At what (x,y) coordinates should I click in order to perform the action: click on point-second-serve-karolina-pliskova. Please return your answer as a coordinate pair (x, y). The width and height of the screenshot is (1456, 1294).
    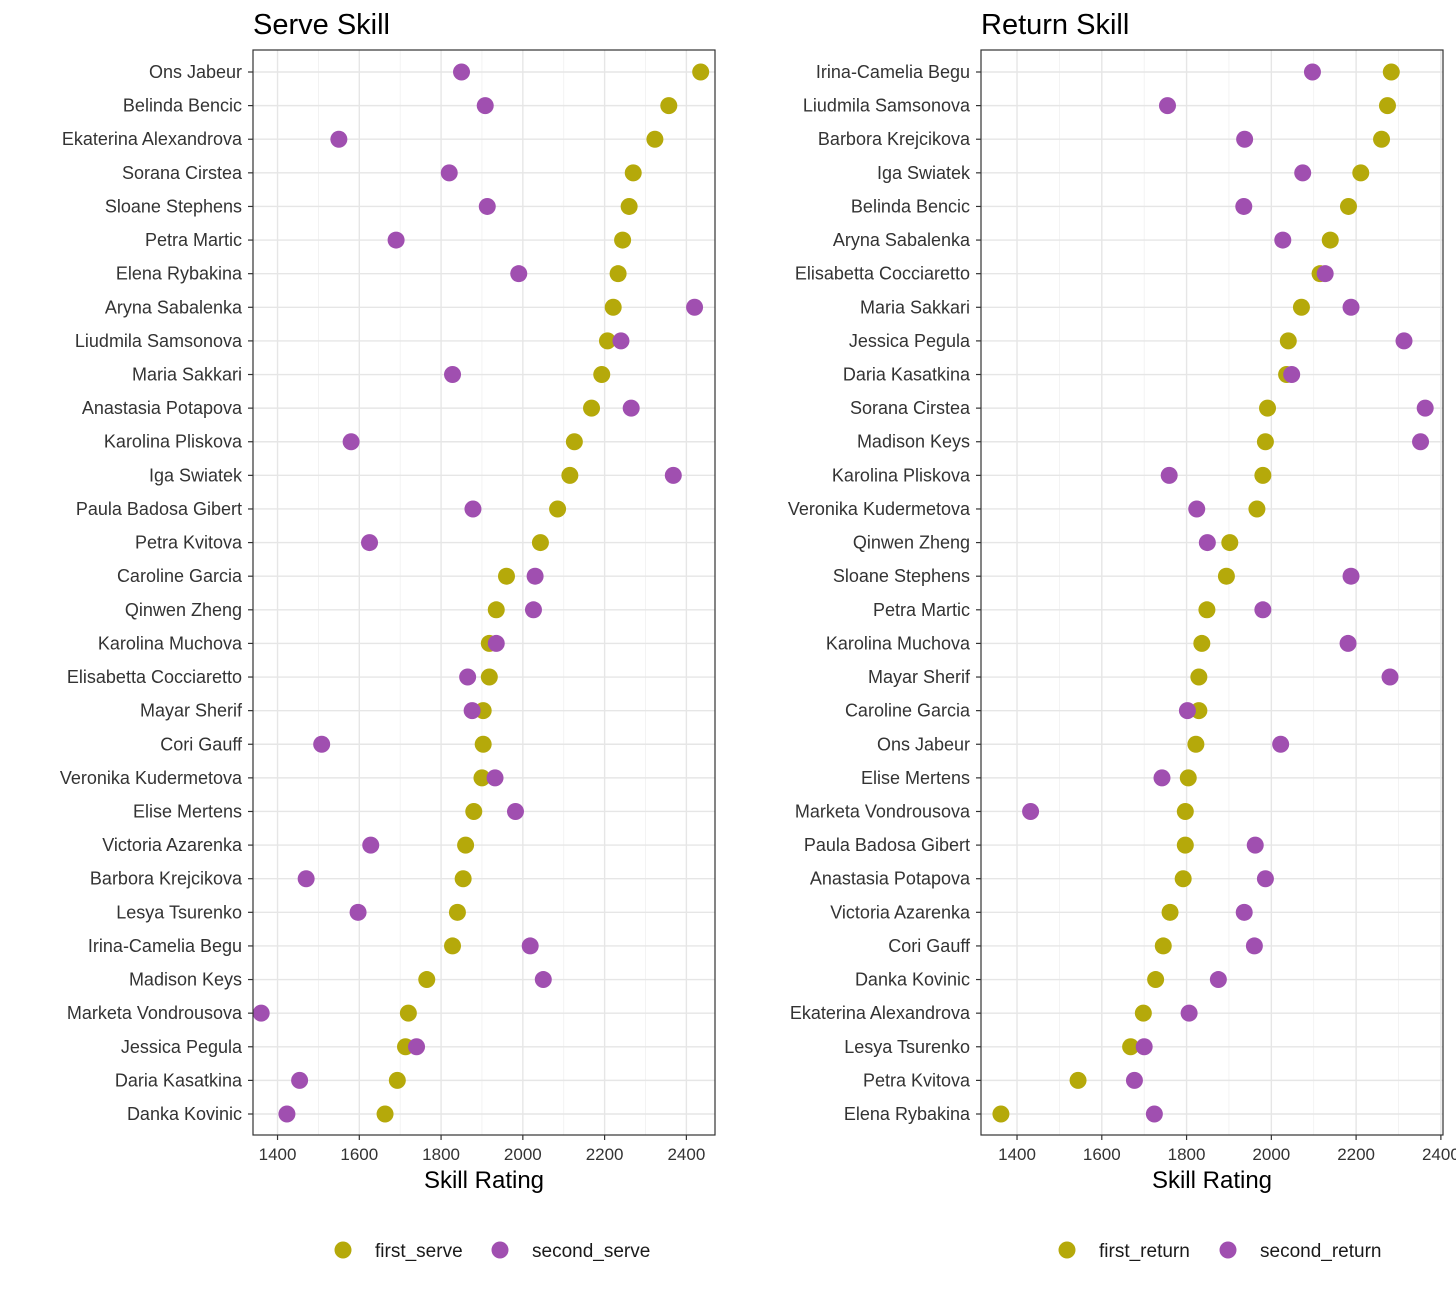
    Looking at the image, I should click on (351, 442).